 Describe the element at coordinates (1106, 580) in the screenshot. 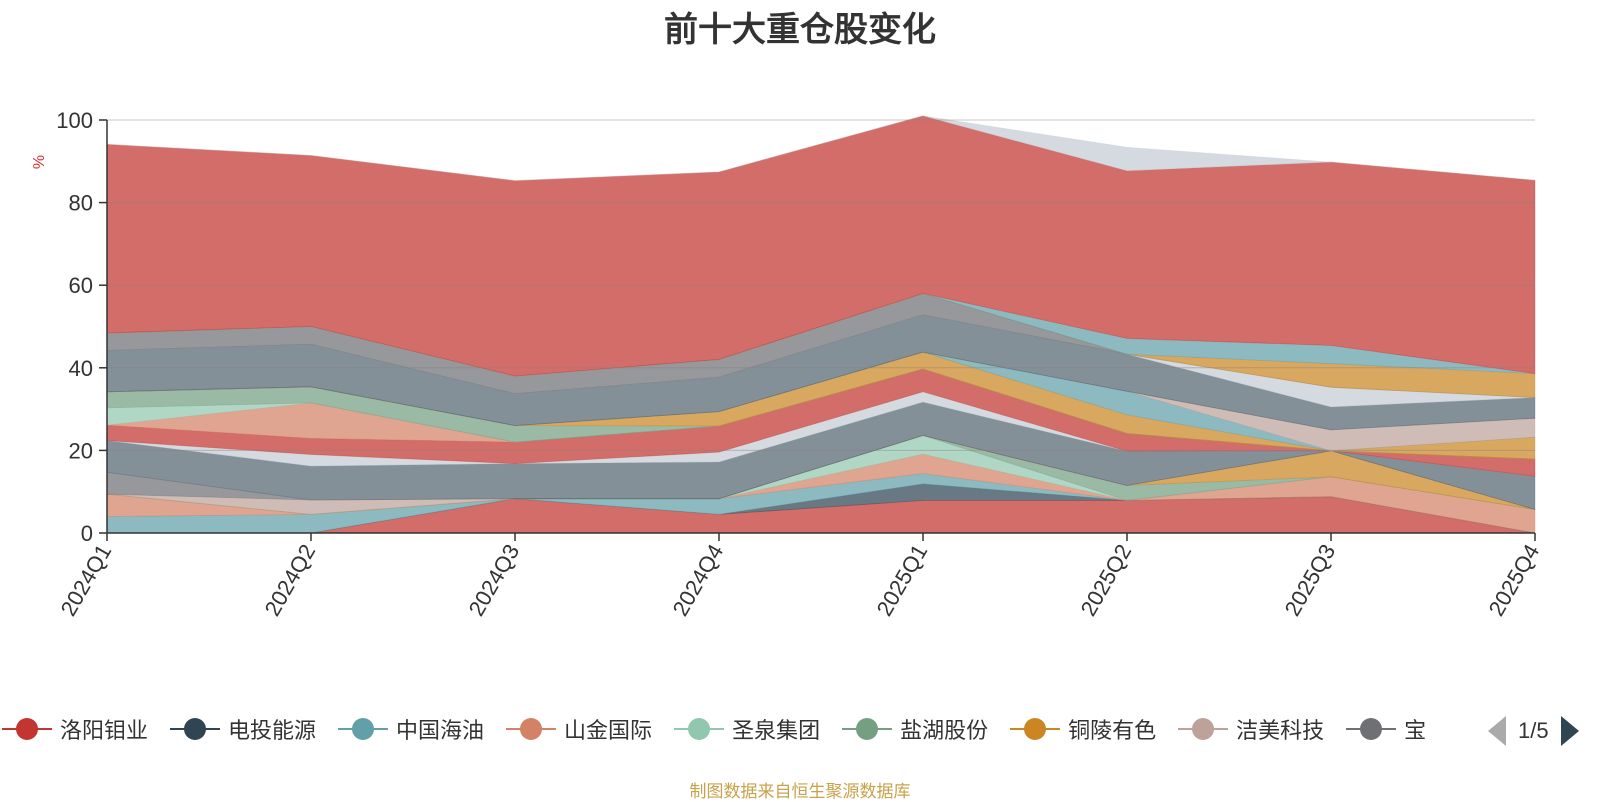

I see `x-tick-label: 2025Q2` at that location.